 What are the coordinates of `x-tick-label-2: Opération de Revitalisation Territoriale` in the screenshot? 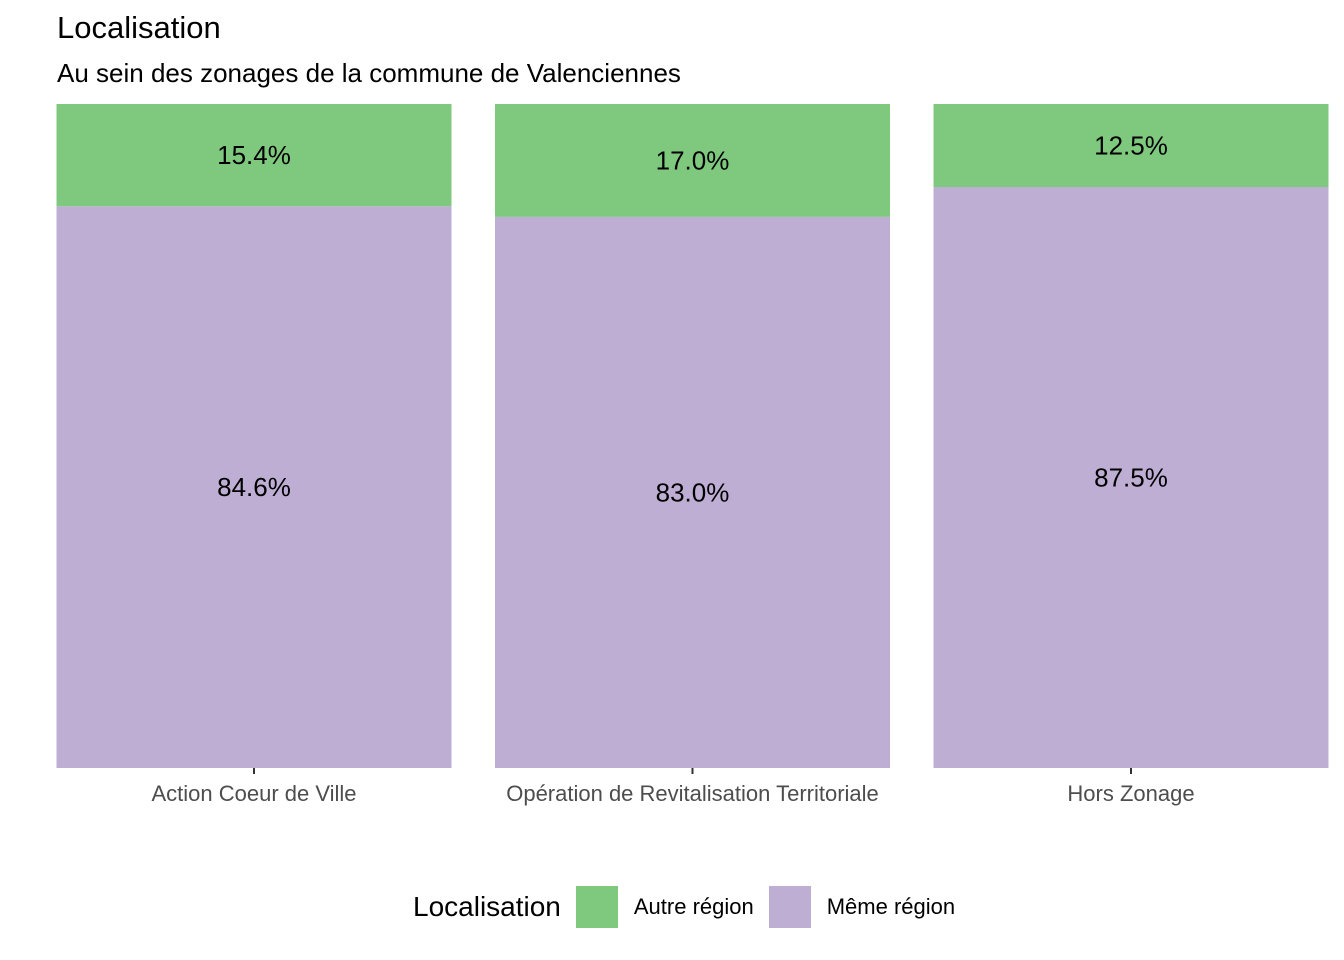 It's located at (692, 793).